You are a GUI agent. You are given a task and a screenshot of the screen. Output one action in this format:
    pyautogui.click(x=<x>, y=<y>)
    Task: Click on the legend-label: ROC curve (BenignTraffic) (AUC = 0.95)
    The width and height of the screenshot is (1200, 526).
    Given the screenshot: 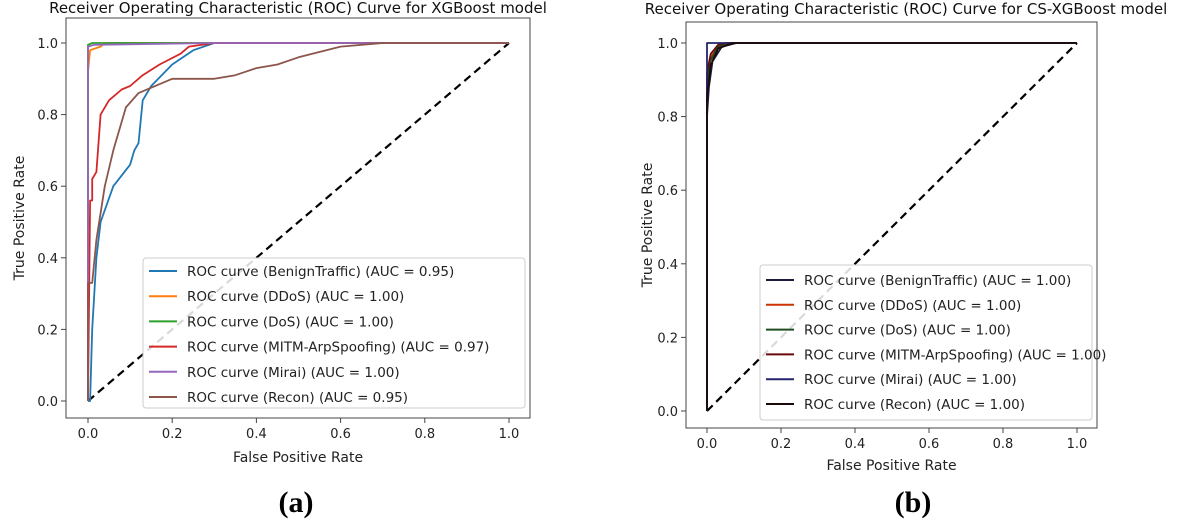 What is the action you would take?
    pyautogui.click(x=320, y=272)
    